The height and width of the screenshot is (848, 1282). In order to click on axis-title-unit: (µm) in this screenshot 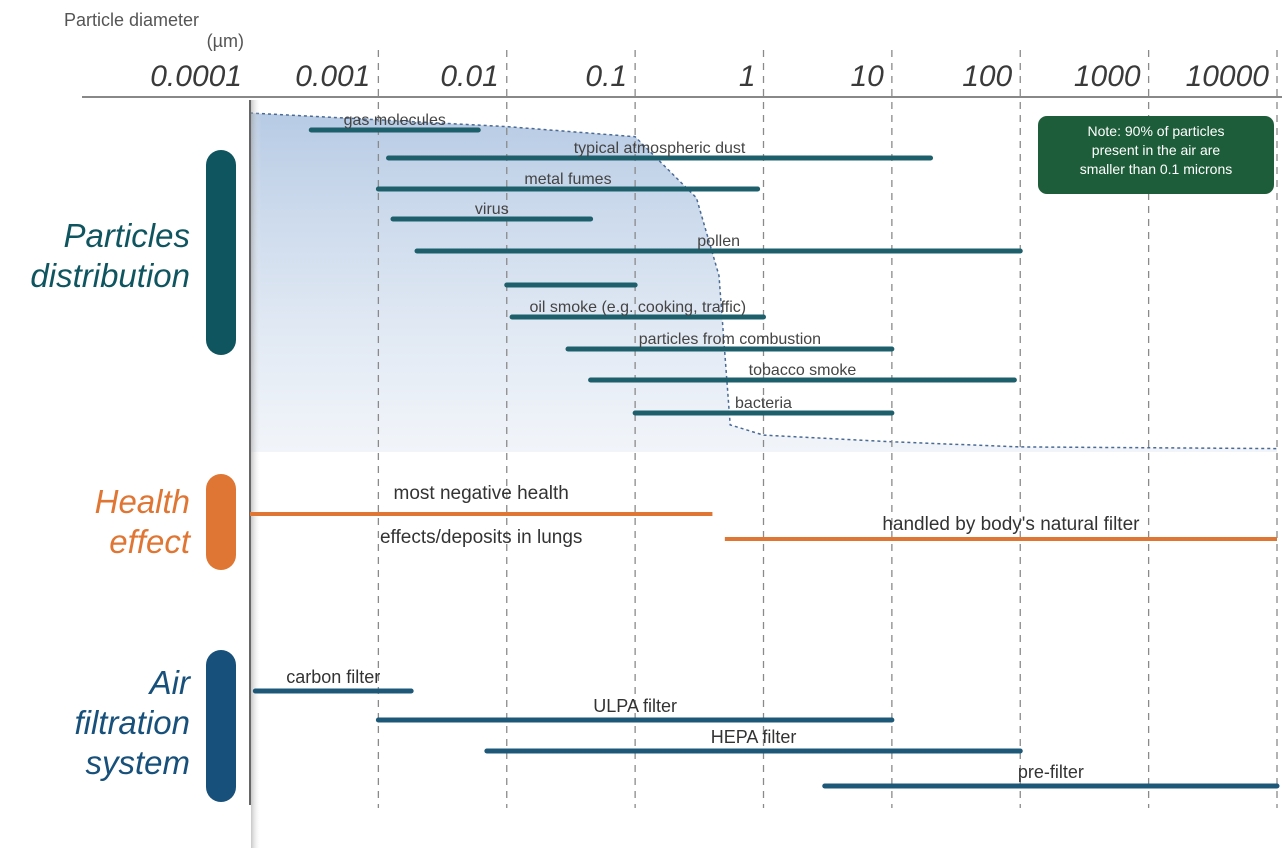, I will do `click(225, 41)`.